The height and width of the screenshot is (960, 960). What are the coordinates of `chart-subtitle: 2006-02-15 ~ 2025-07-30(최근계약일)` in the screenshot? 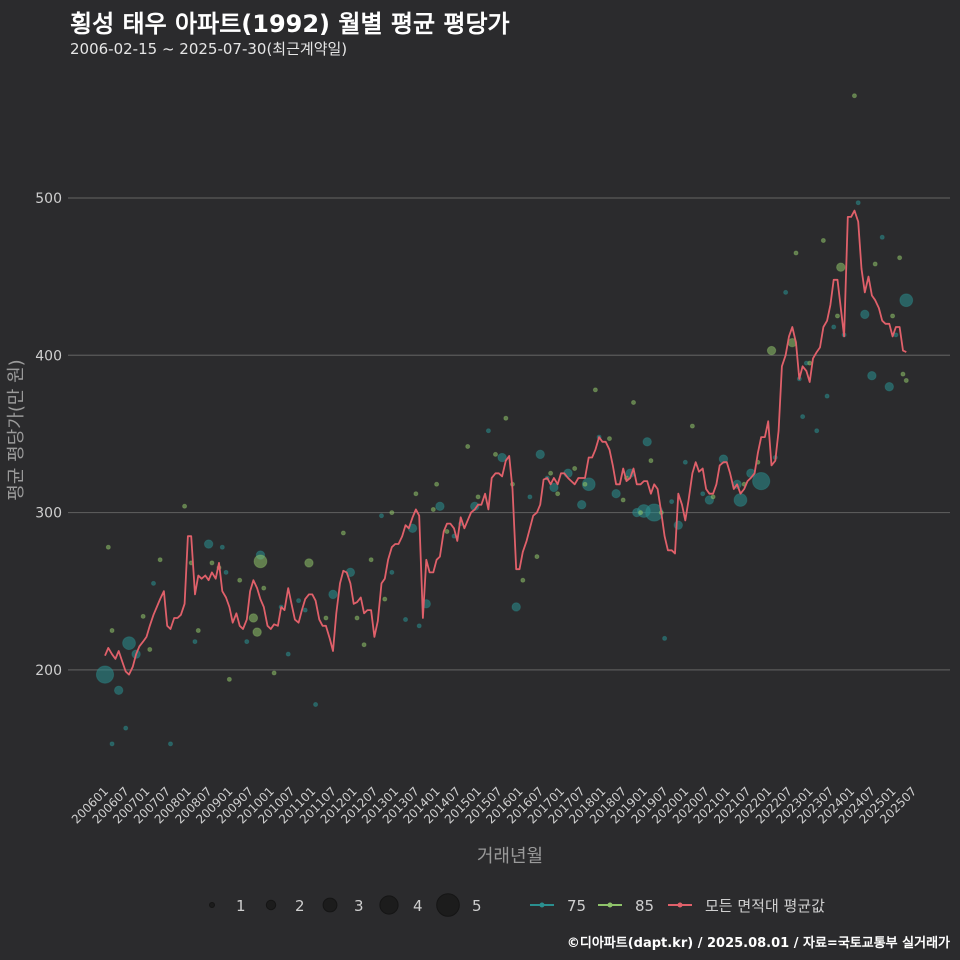 It's located at (209, 49).